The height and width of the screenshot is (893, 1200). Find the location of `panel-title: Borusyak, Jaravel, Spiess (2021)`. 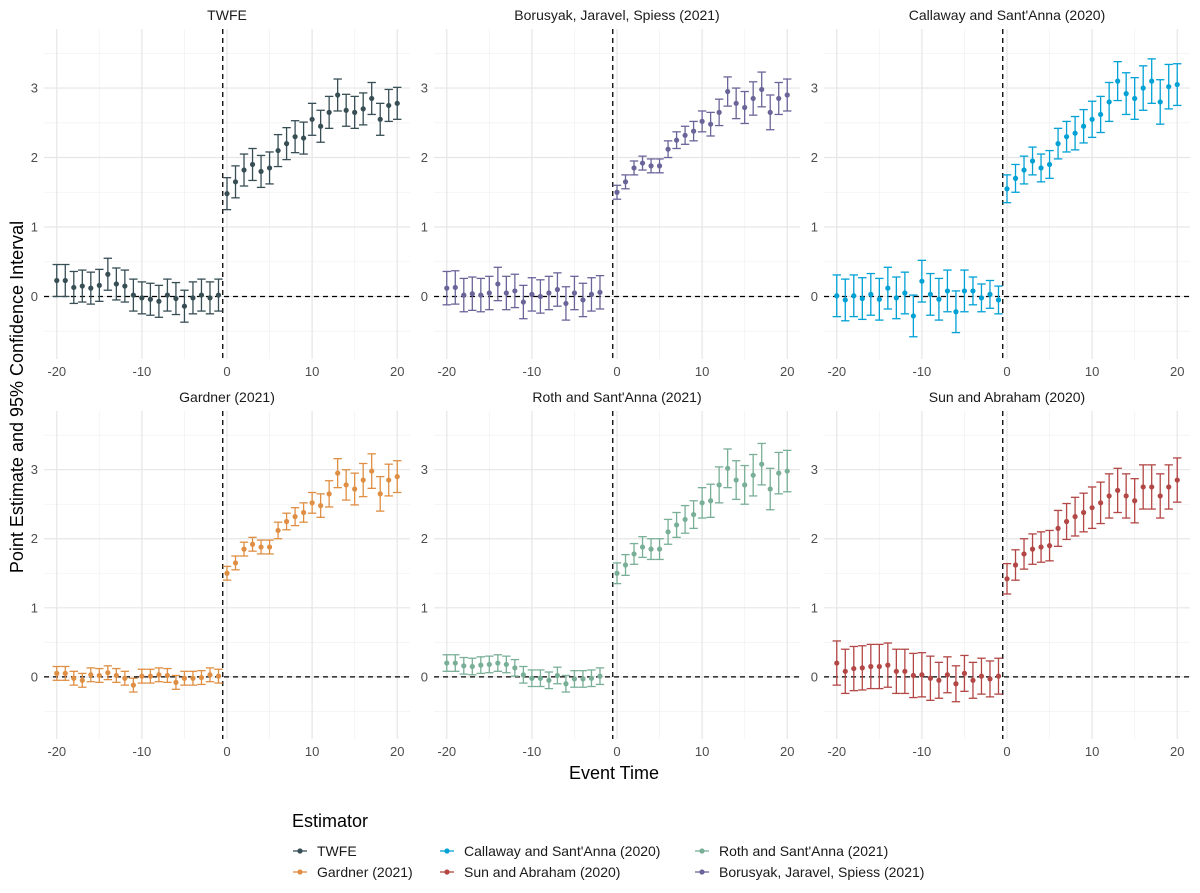

panel-title: Borusyak, Jaravel, Spiess (2021) is located at coordinates (616, 15).